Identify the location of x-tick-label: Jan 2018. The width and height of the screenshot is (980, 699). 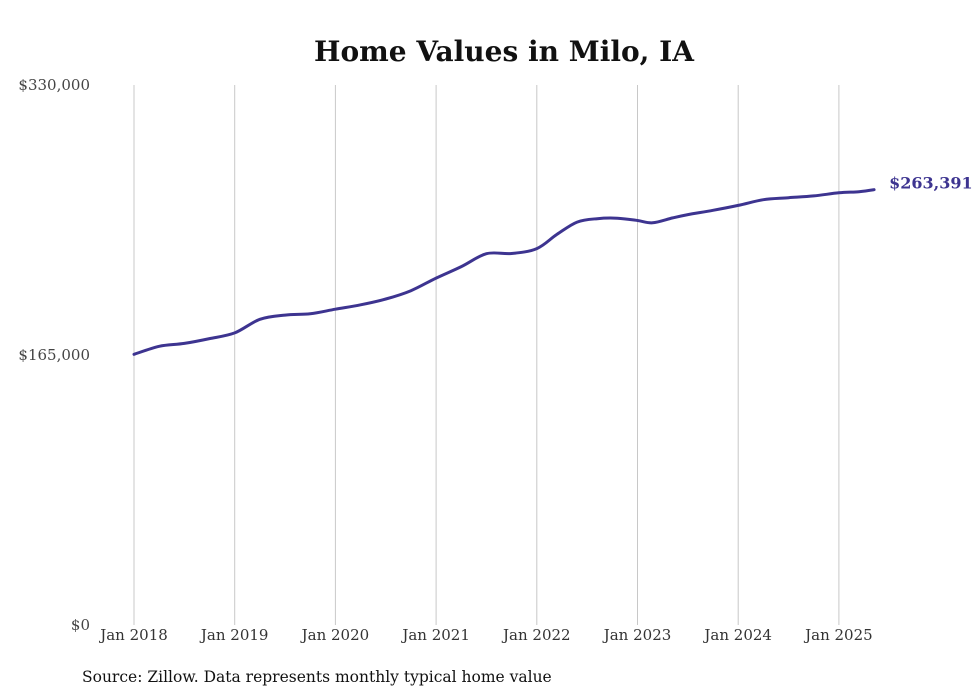
(133, 635).